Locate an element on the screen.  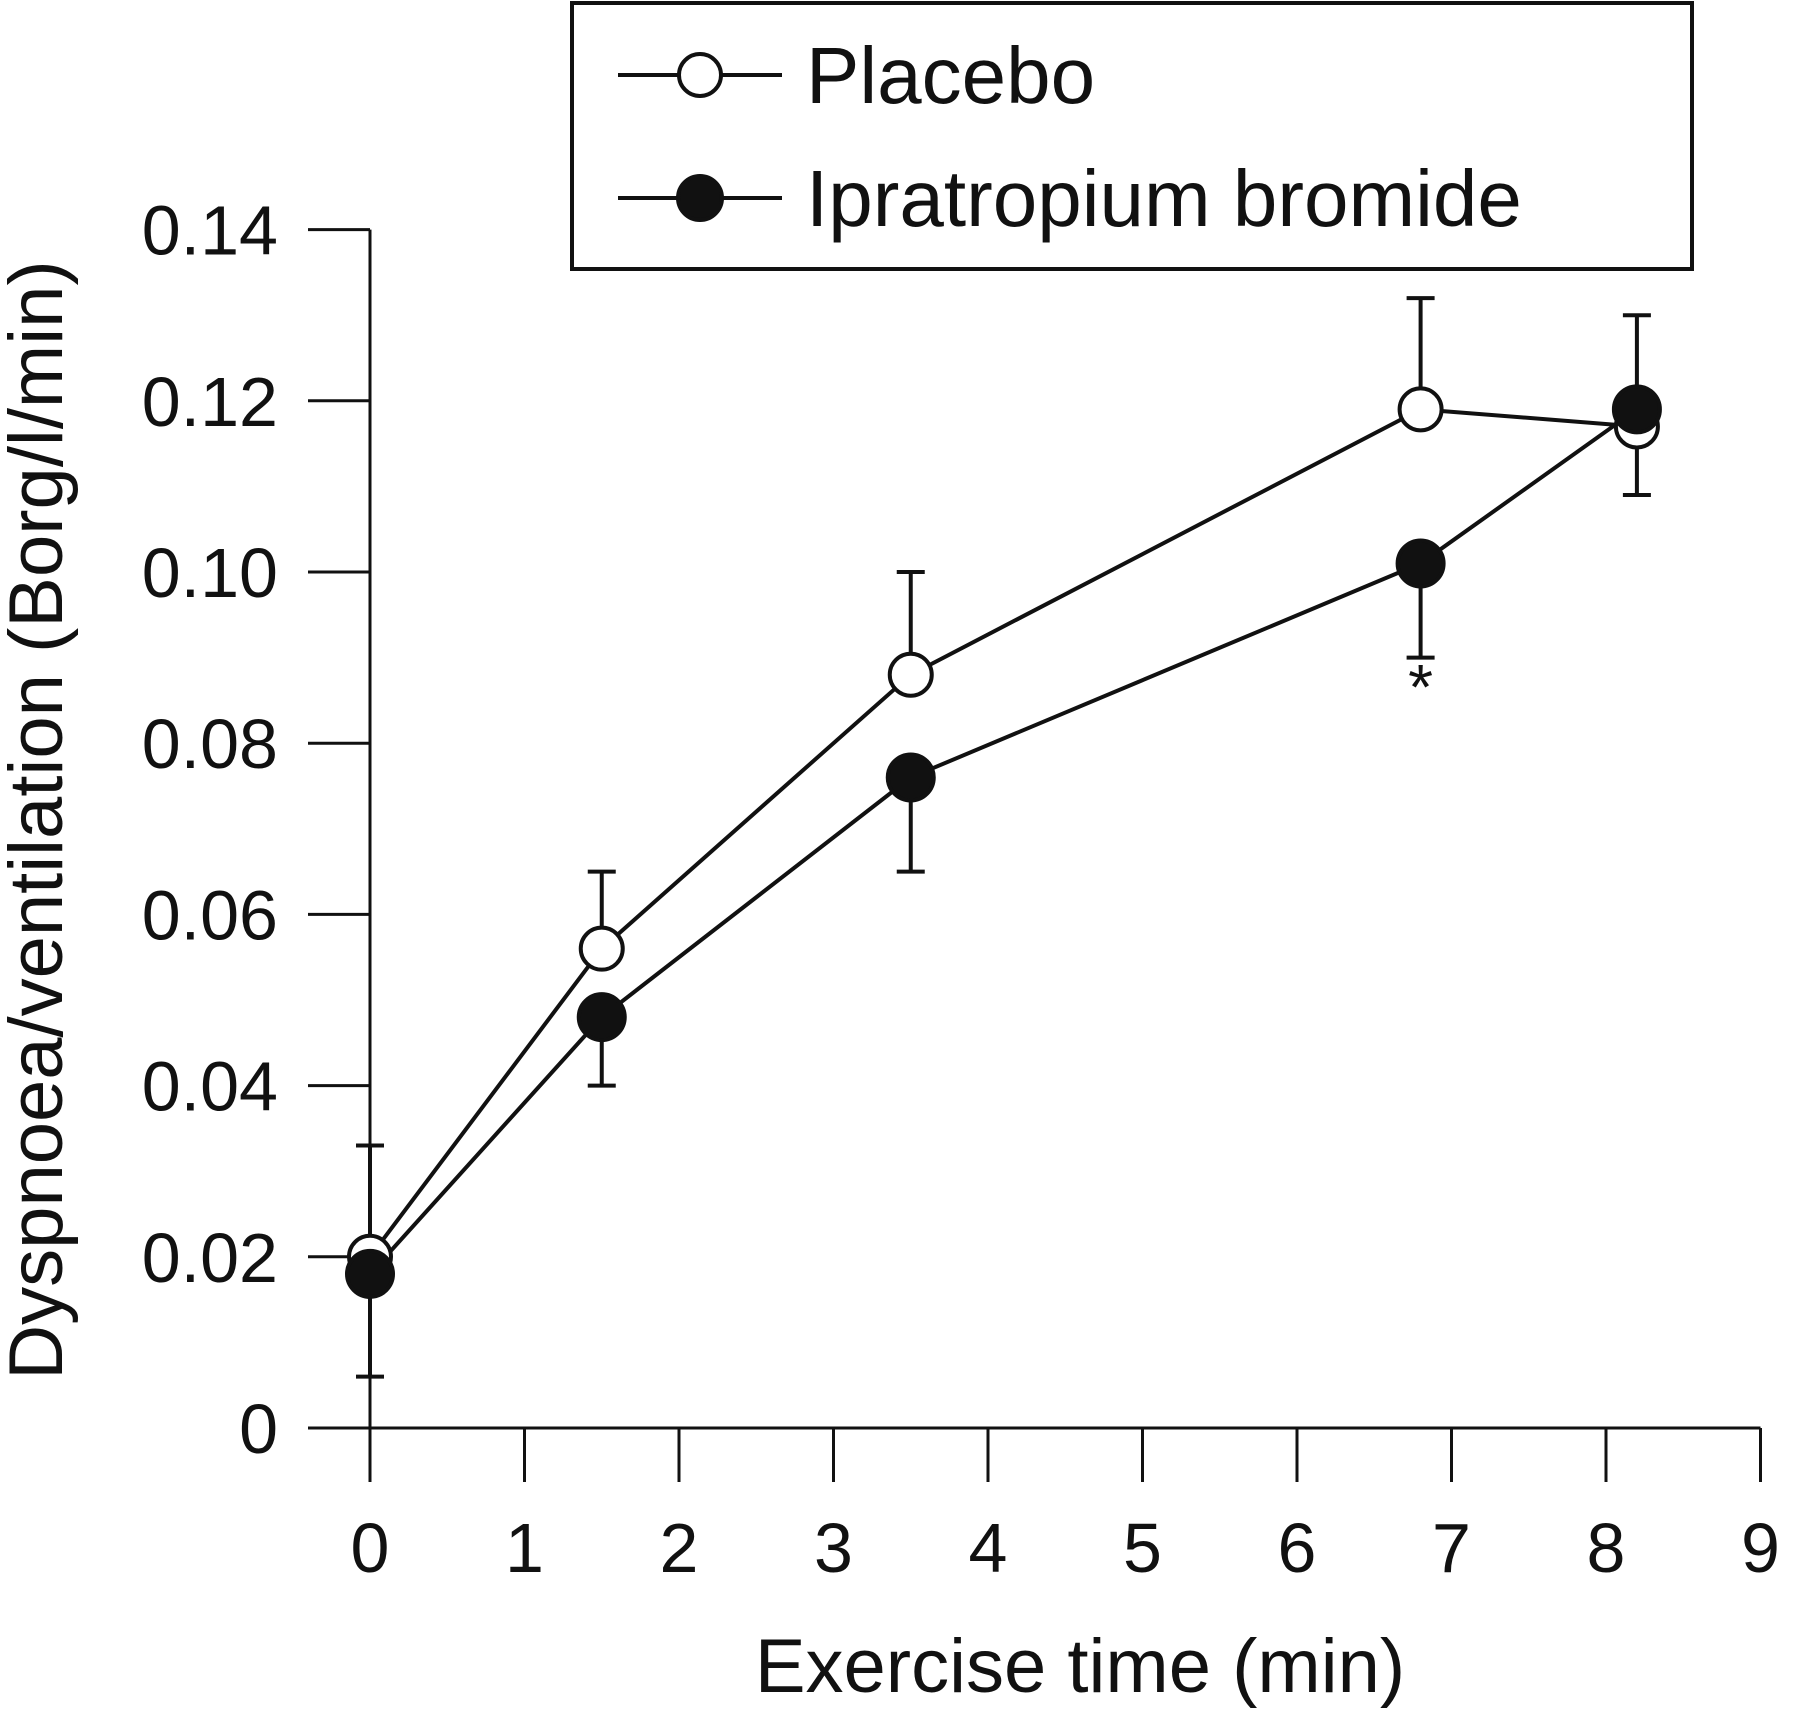
x-tick-label: 7 is located at coordinates (1451, 1548).